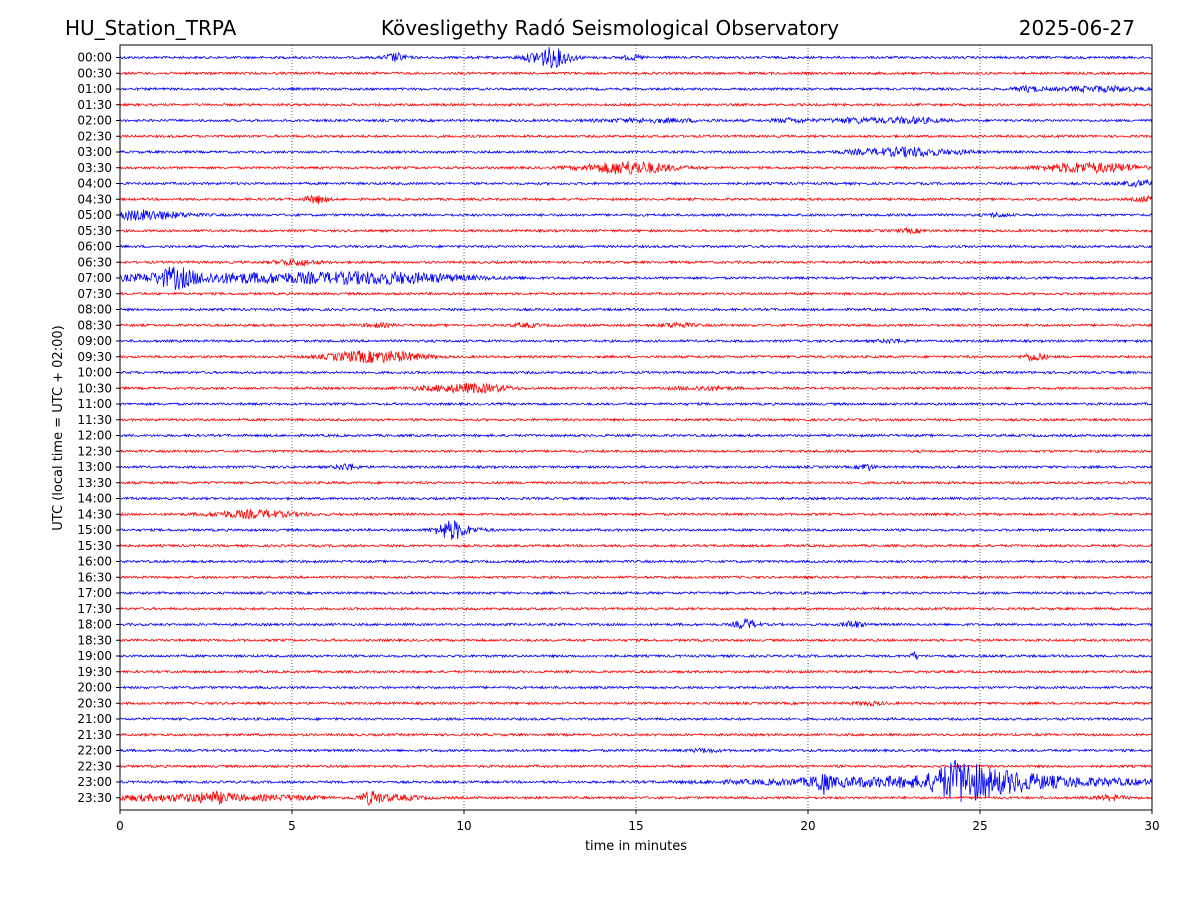  I want to click on y-tick-label: 04:30, so click(94, 199).